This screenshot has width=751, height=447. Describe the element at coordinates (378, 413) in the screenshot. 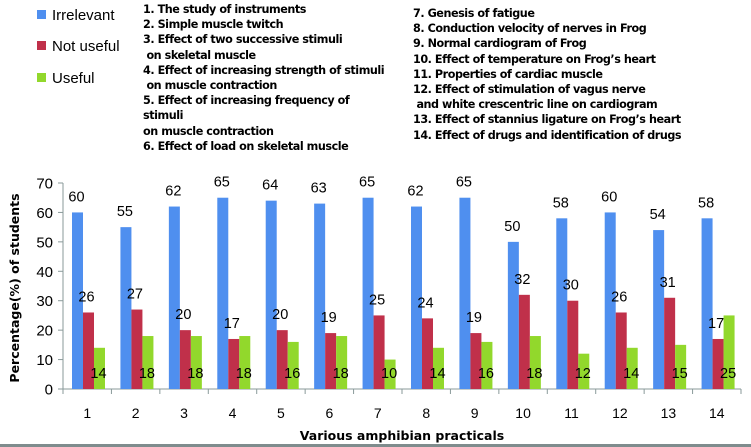

I see `x-tick-label: 7` at that location.